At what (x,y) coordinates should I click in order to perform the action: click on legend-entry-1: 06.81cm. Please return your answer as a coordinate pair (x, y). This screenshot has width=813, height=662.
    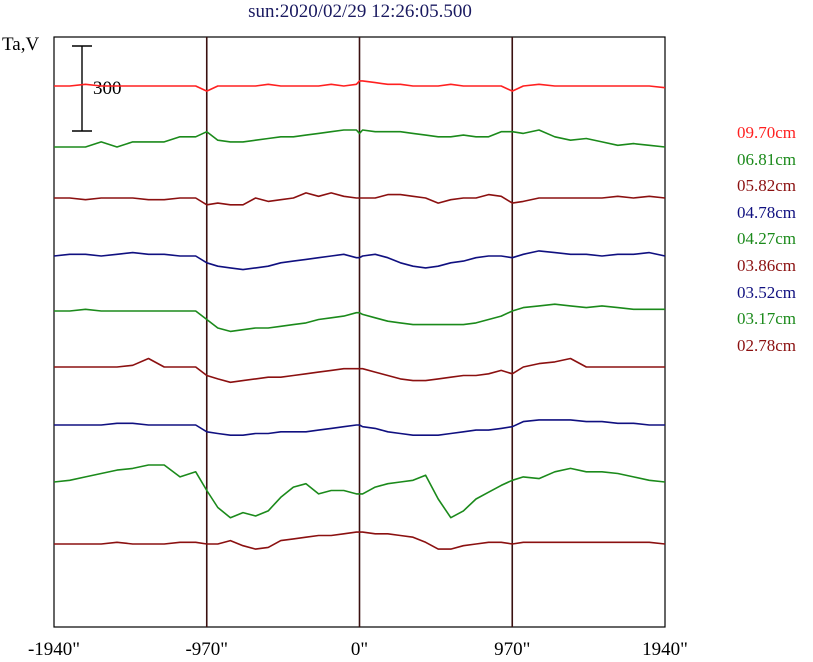
    Looking at the image, I should click on (767, 159).